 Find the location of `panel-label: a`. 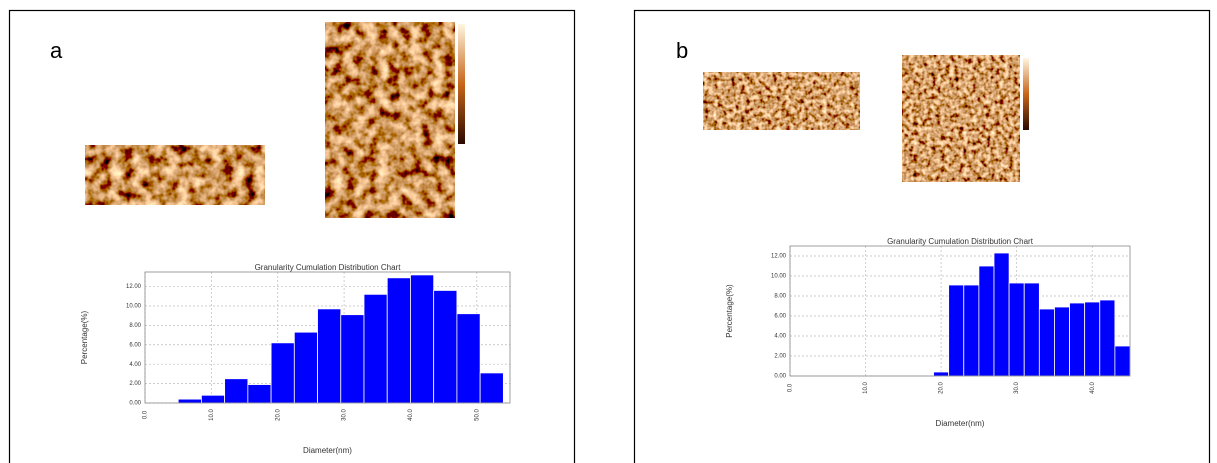

panel-label: a is located at coordinates (56, 50).